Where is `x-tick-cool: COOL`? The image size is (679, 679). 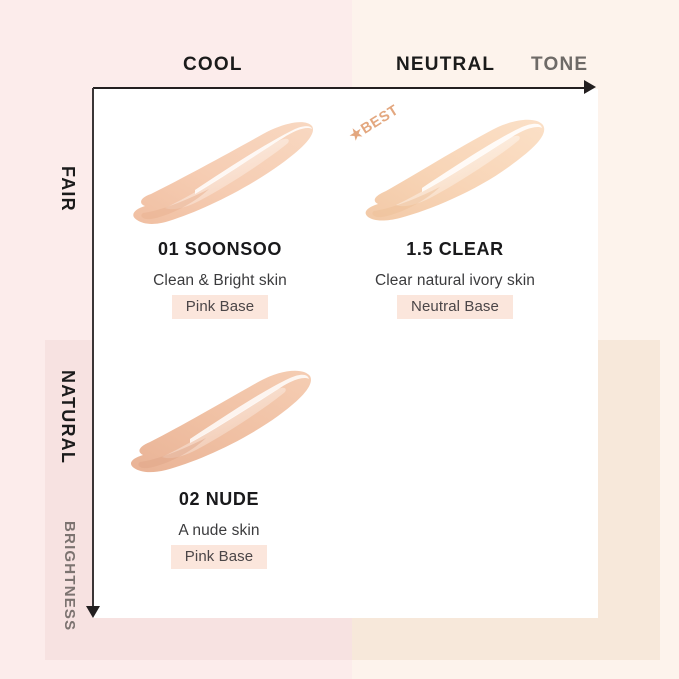 x-tick-cool: COOL is located at coordinates (213, 64).